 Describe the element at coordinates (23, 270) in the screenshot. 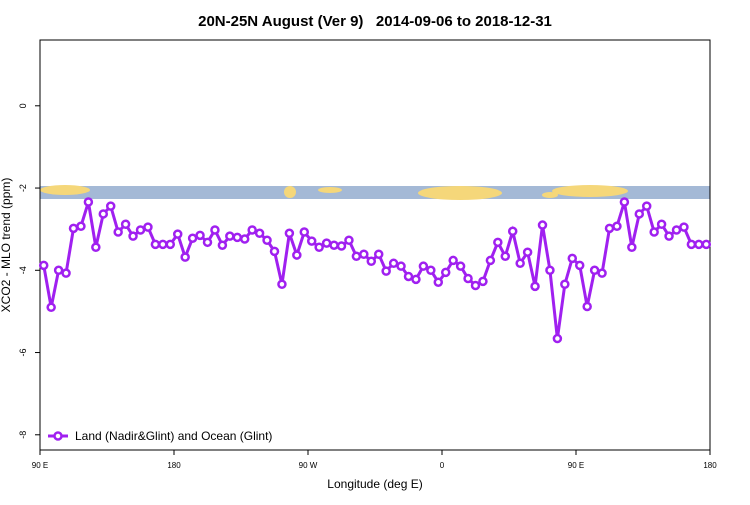

I see `y-tick-label: -4` at that location.